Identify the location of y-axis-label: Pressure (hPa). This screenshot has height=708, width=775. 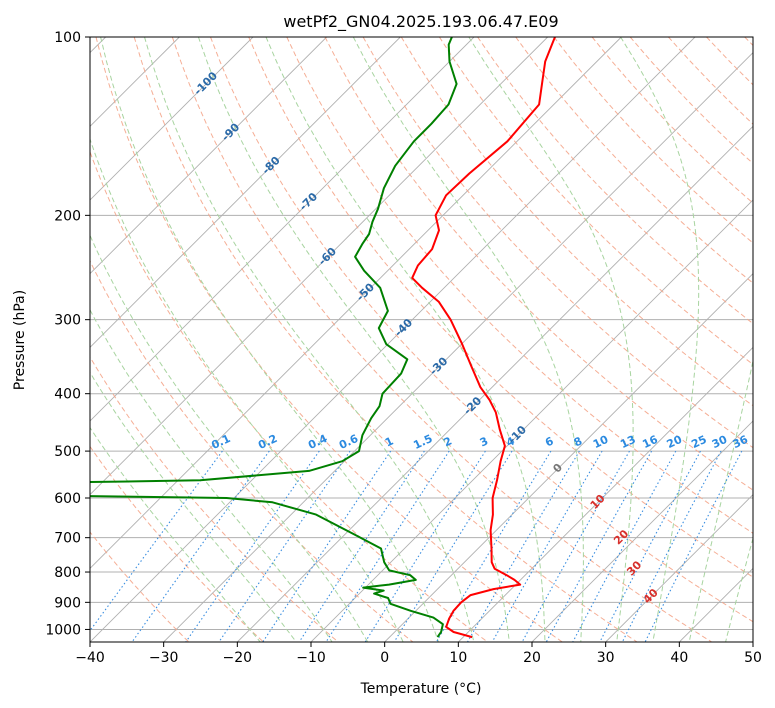
(20, 340).